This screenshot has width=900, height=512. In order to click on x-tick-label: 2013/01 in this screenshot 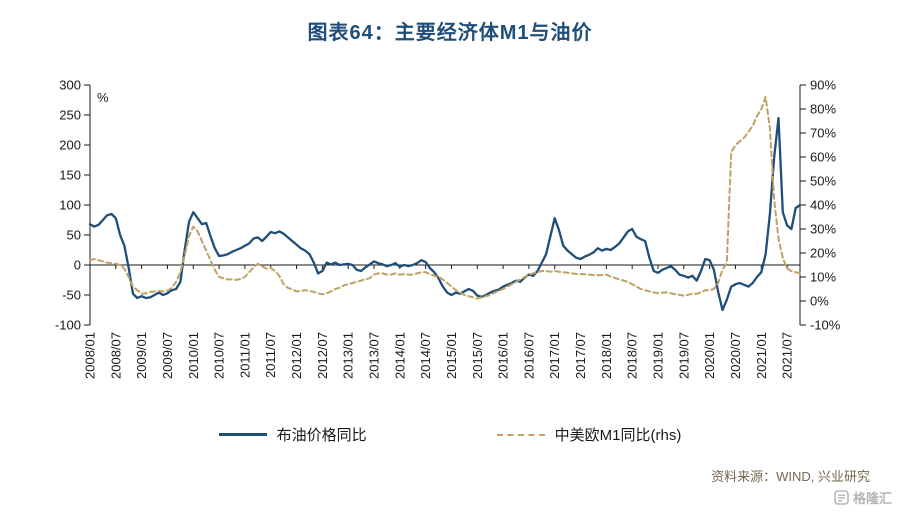, I will do `click(348, 355)`.